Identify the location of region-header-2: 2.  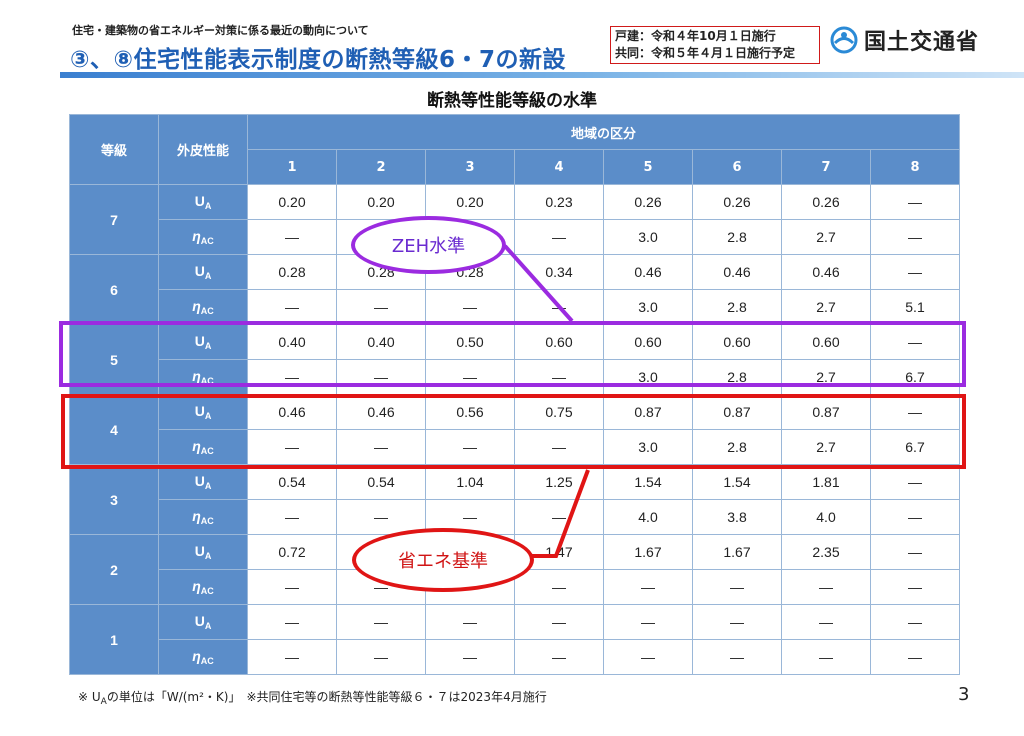
(381, 167).